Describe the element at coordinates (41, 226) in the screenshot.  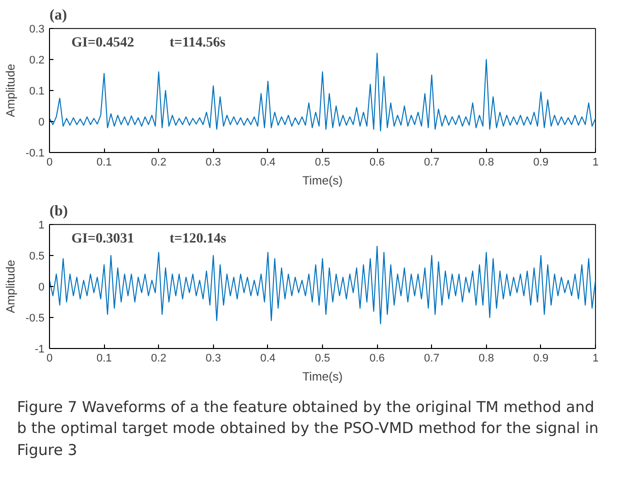
I see `y-tick-label: 1` at that location.